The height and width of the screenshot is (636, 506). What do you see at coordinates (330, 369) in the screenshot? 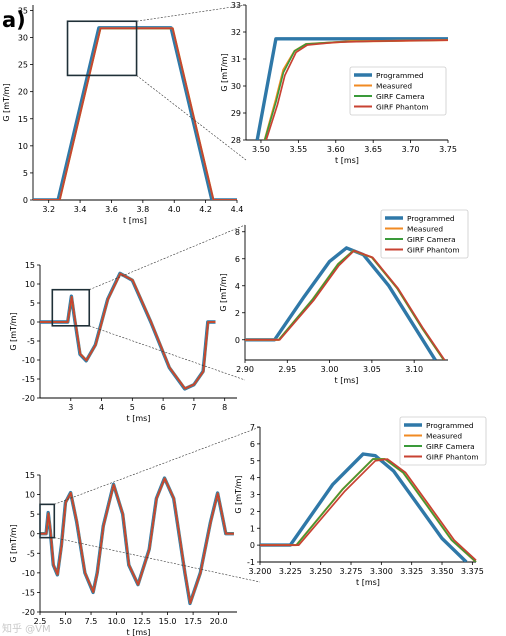
I see `x-tick-label: 3.00` at bounding box center [330, 369].